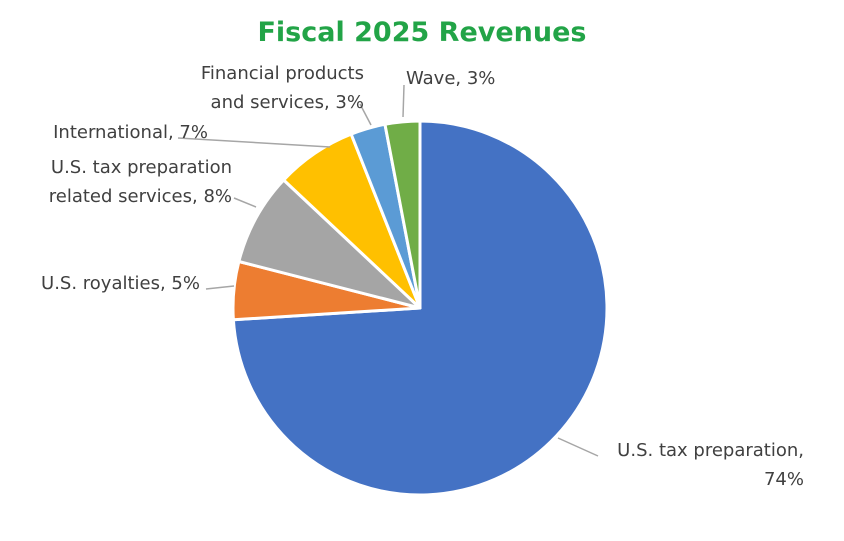 This screenshot has width=844, height=541. Describe the element at coordinates (422, 32) in the screenshot. I see `chart-title: Fiscal 2025 Revenues` at that location.